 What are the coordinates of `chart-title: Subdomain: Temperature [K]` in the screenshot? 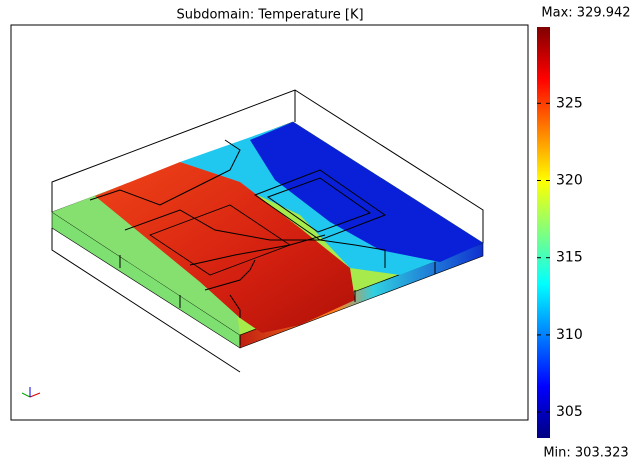 It's located at (269, 15).